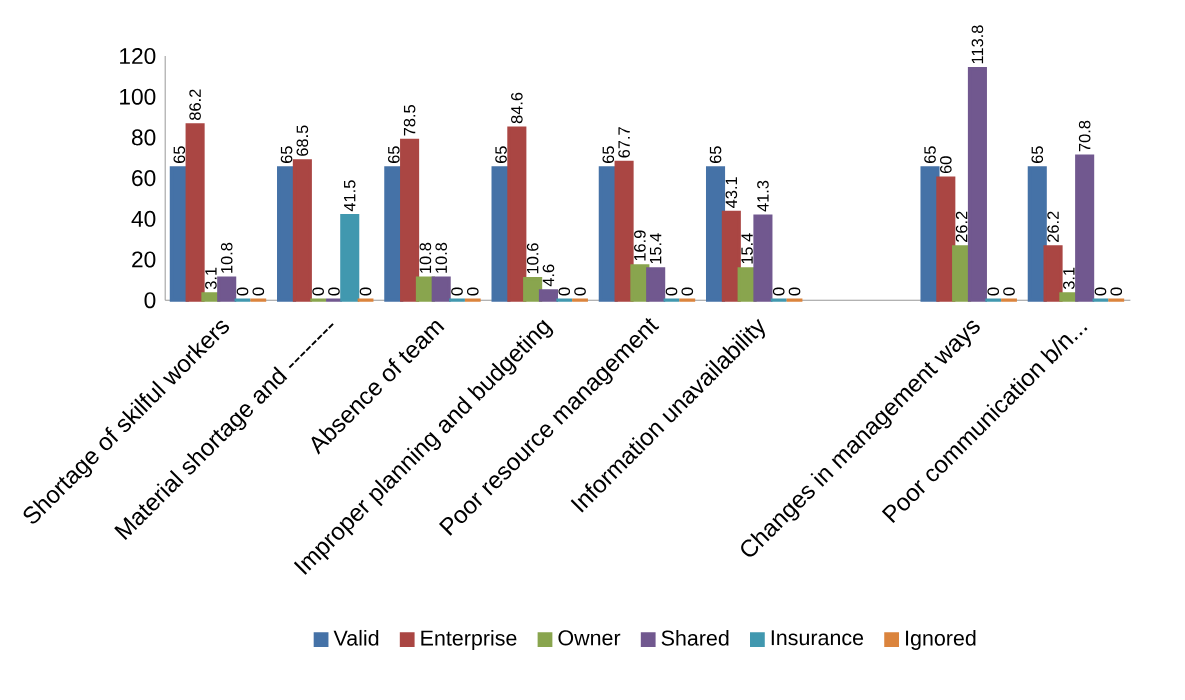 The image size is (1185, 700). Describe the element at coordinates (409, 120) in the screenshot. I see `data-label: 78.5` at that location.